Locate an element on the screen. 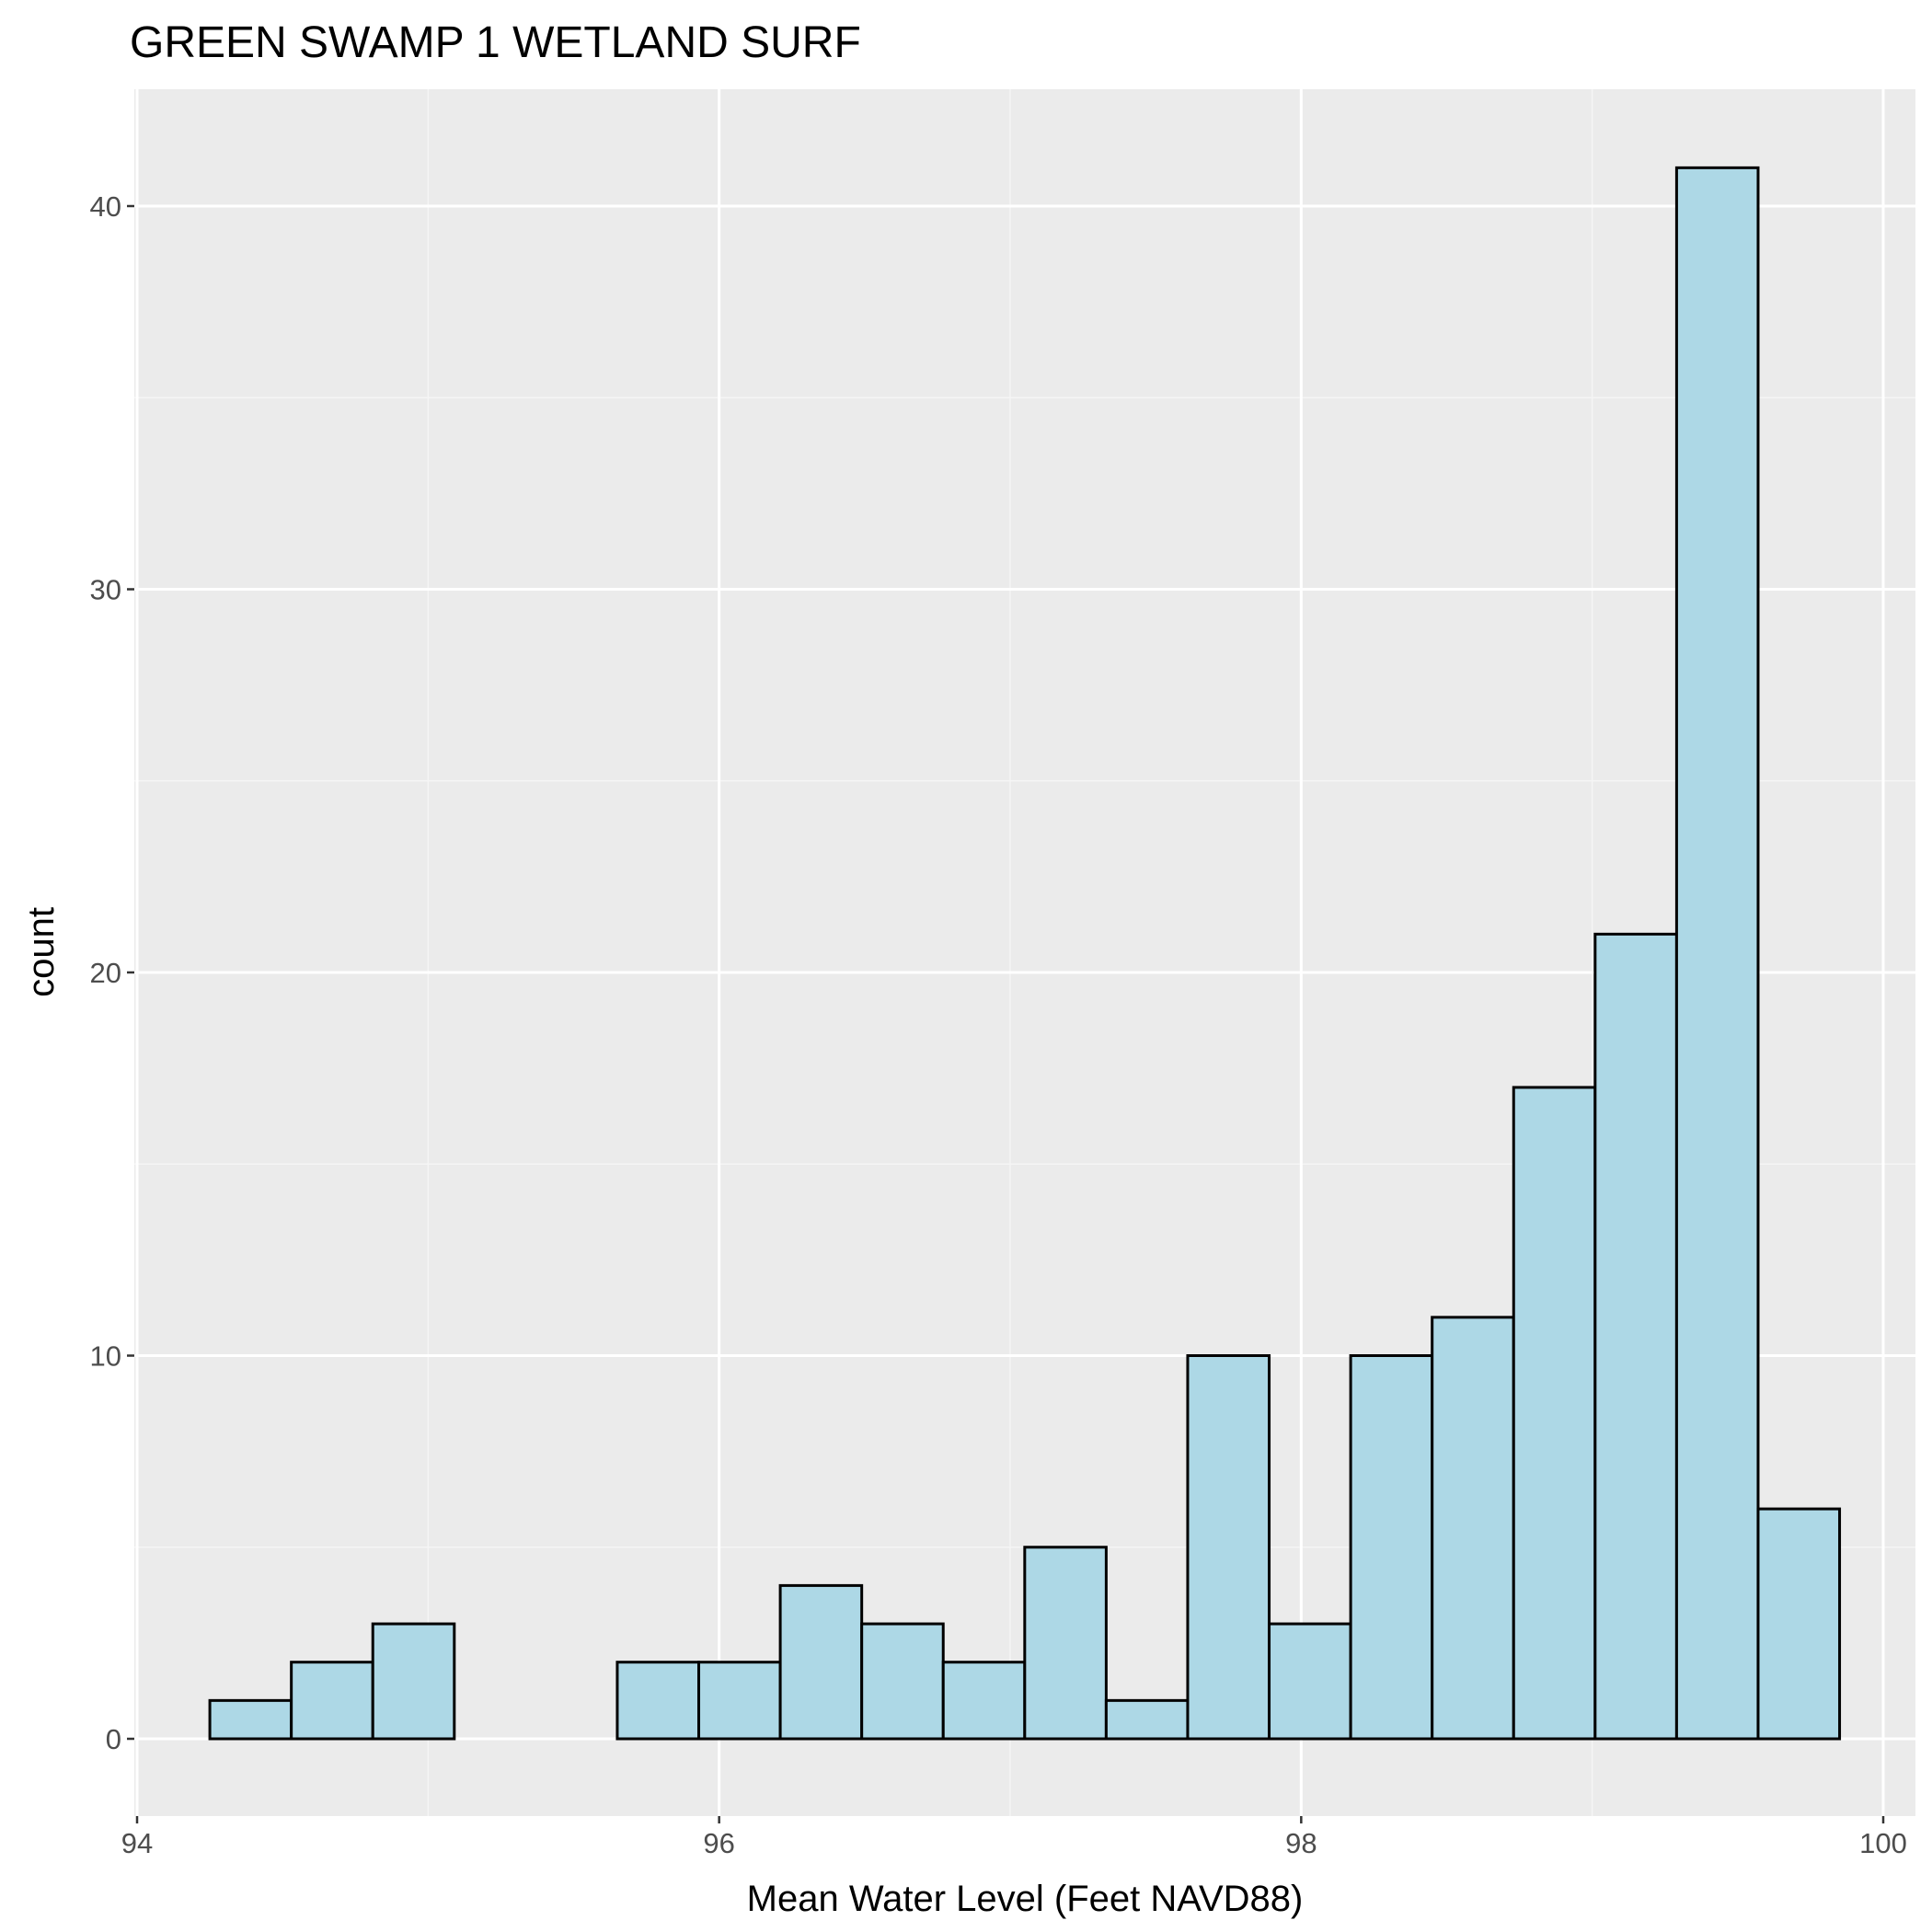 This screenshot has height=1932, width=1932. x-tick-label: 94 is located at coordinates (137, 1843).